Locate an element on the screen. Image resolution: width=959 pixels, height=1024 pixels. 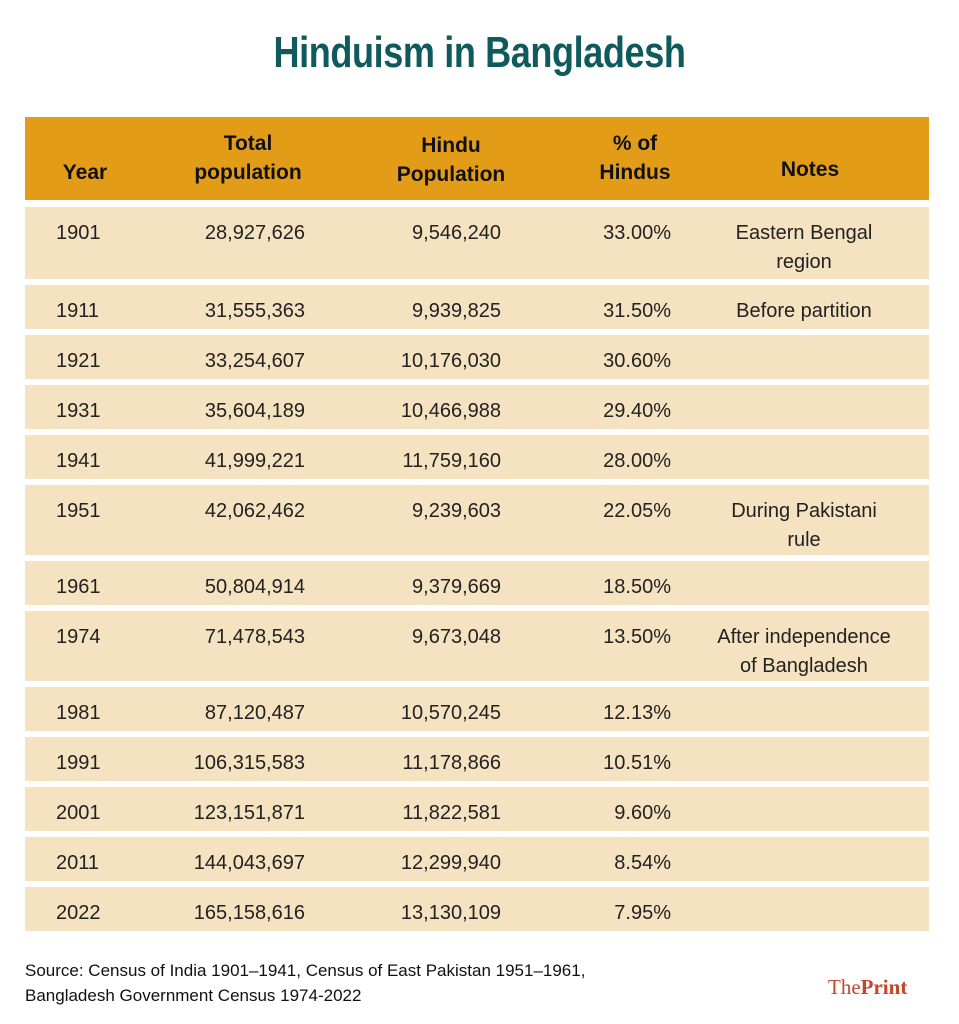
header-notes-label: Notes is located at coordinates (810, 169).